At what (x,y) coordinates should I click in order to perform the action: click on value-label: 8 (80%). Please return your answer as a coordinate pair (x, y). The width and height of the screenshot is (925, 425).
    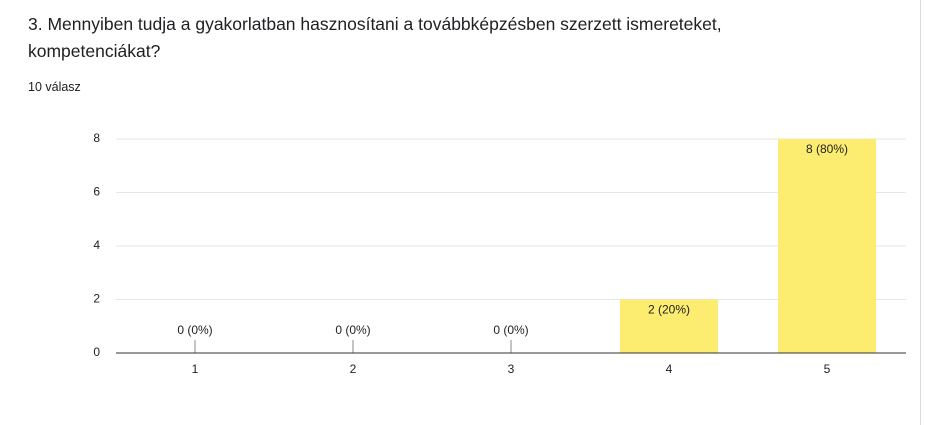
    Looking at the image, I should click on (827, 149).